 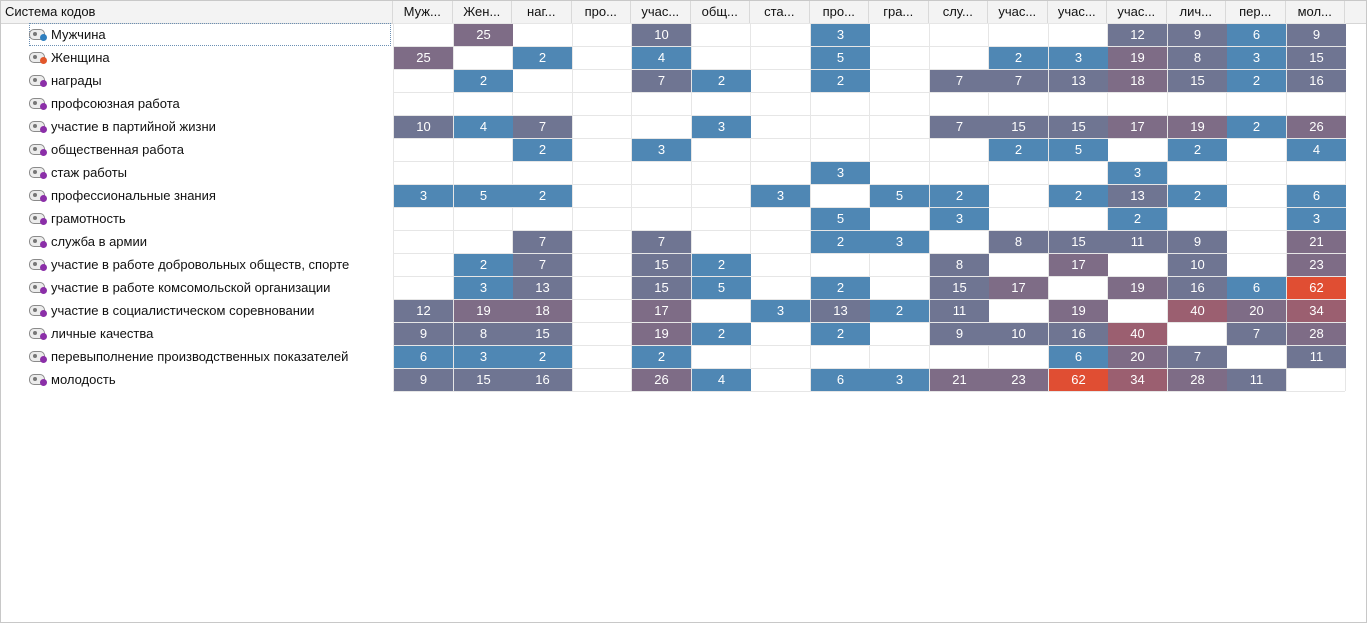 I want to click on code-row-label: Женщина, so click(x=69, y=57).